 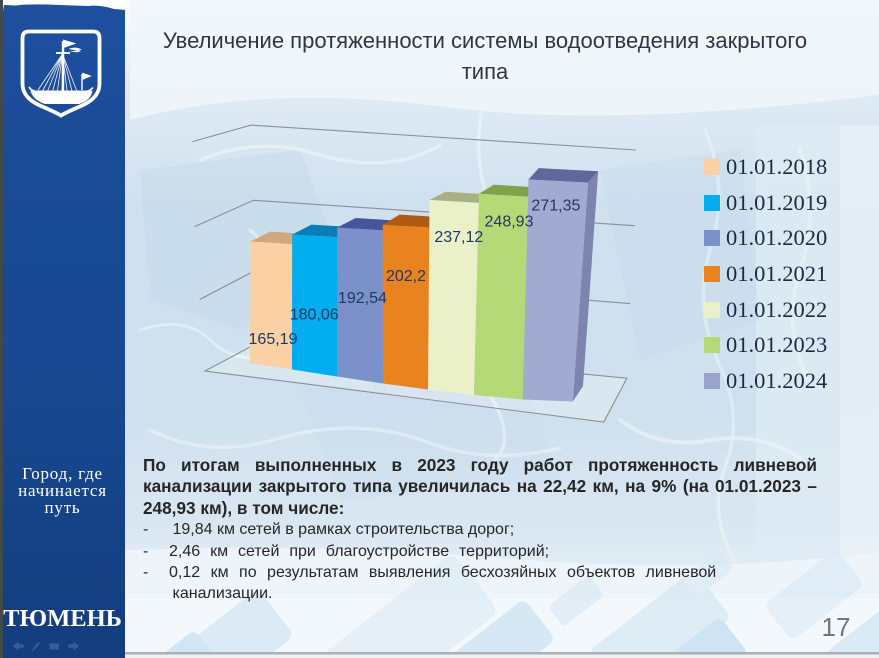 What do you see at coordinates (458, 237) in the screenshot?
I see `svg-text: 237,12` at bounding box center [458, 237].